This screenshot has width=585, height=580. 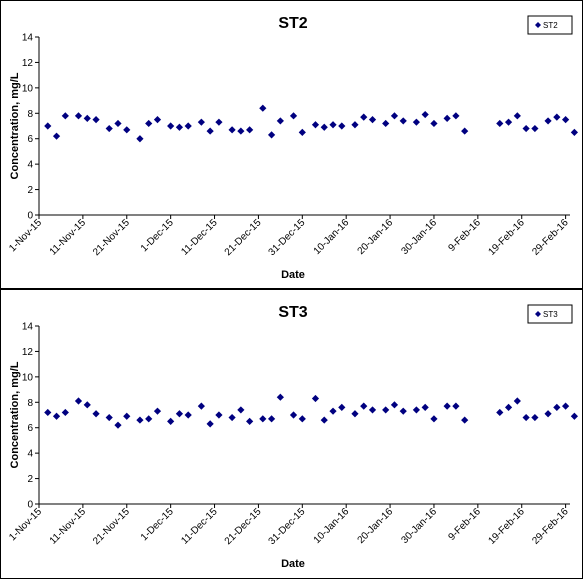 What do you see at coordinates (28, 88) in the screenshot?
I see `y-tick-label: 10` at bounding box center [28, 88].